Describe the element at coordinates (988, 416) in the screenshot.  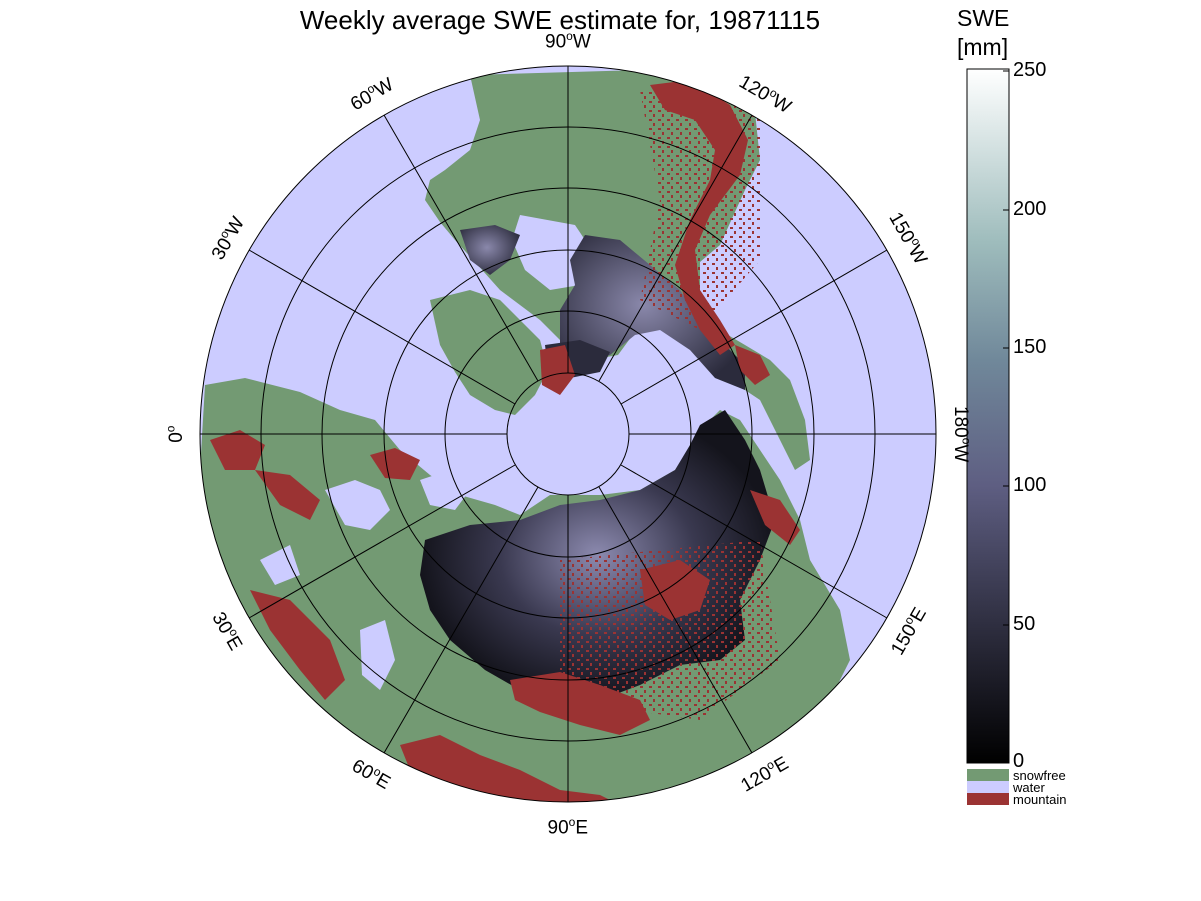
I see `colorbar-gradient` at that location.